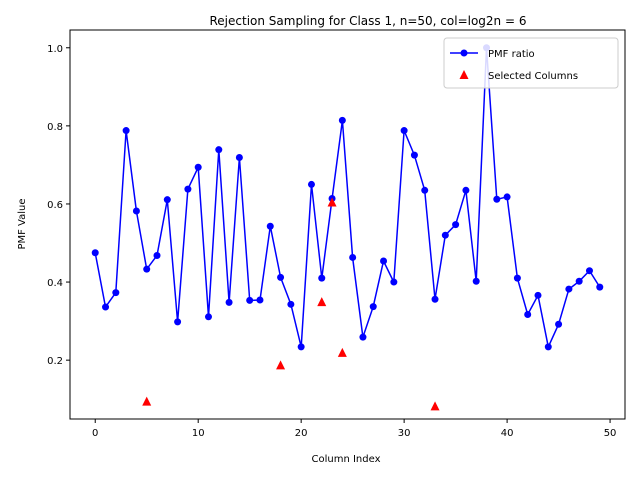 The width and height of the screenshot is (640, 480). I want to click on x-tick-label: 0, so click(95, 433).